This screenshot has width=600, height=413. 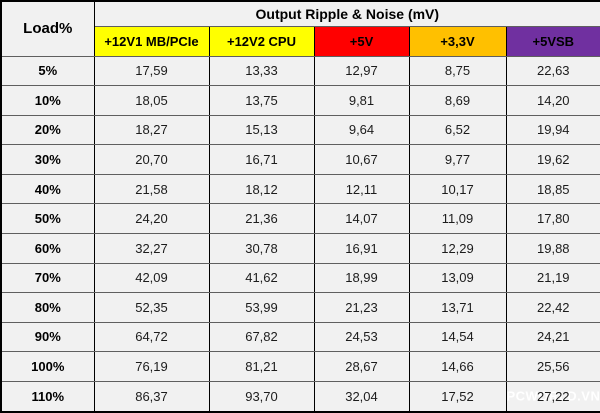 What do you see at coordinates (361, 71) in the screenshot?
I see `value-cell: 12,97` at bounding box center [361, 71].